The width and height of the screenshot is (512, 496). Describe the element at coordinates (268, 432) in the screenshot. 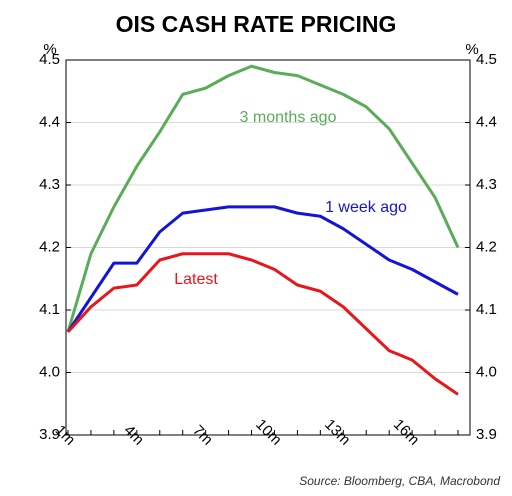

I see `x-tick-label: 10m` at that location.